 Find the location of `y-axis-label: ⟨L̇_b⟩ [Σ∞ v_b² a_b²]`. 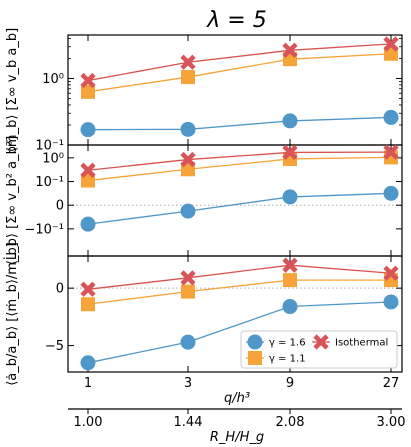

y-axis-label: ⟨L̇_b⟩ [Σ∞ v_b² a_b²] is located at coordinates (12, 200).